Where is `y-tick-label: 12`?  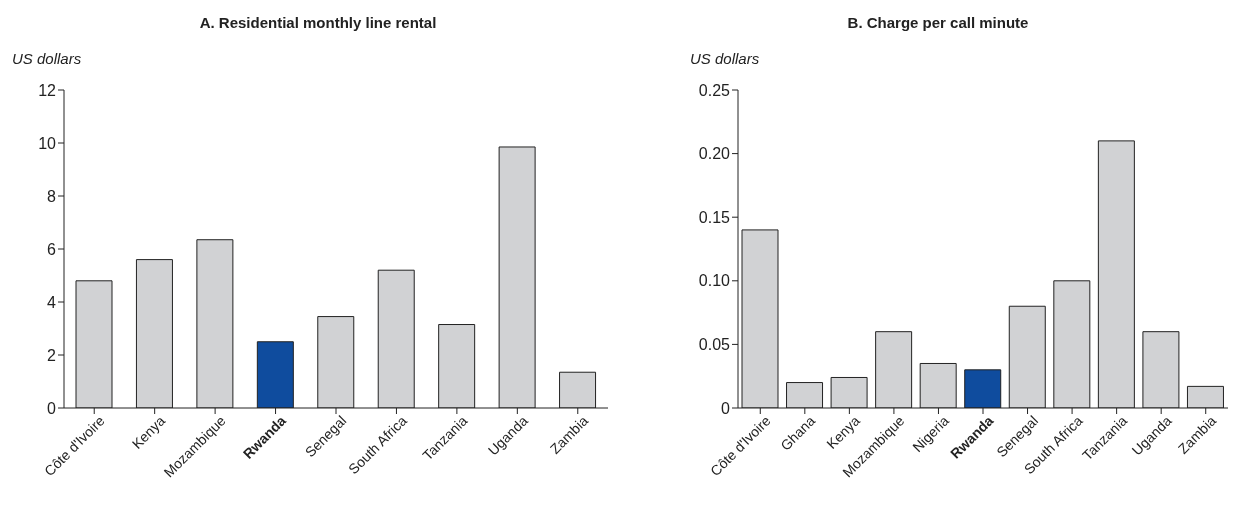 y-tick-label: 12 is located at coordinates (47, 90).